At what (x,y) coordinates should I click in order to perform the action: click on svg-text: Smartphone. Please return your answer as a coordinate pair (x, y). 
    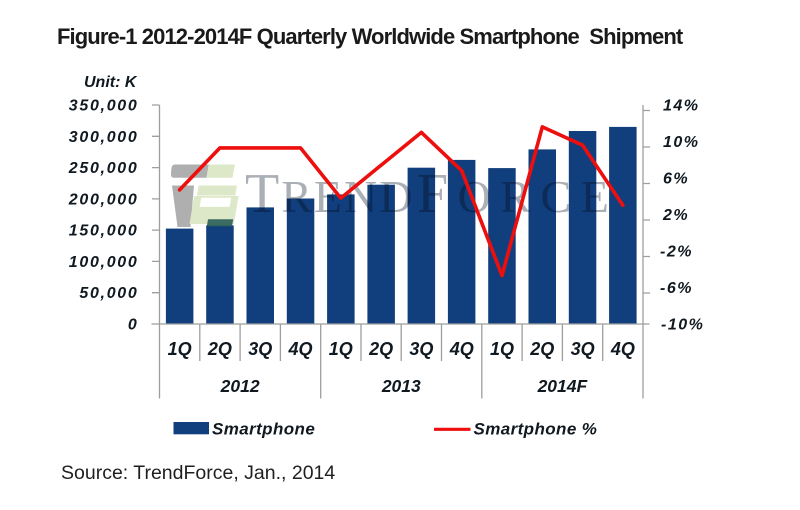
    Looking at the image, I should click on (263, 429).